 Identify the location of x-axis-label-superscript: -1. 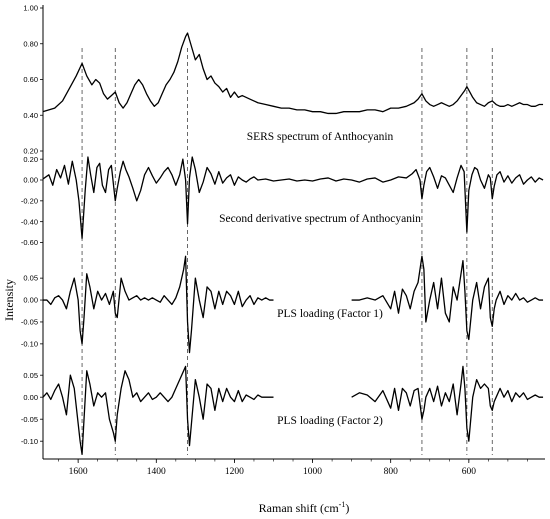
(342, 504).